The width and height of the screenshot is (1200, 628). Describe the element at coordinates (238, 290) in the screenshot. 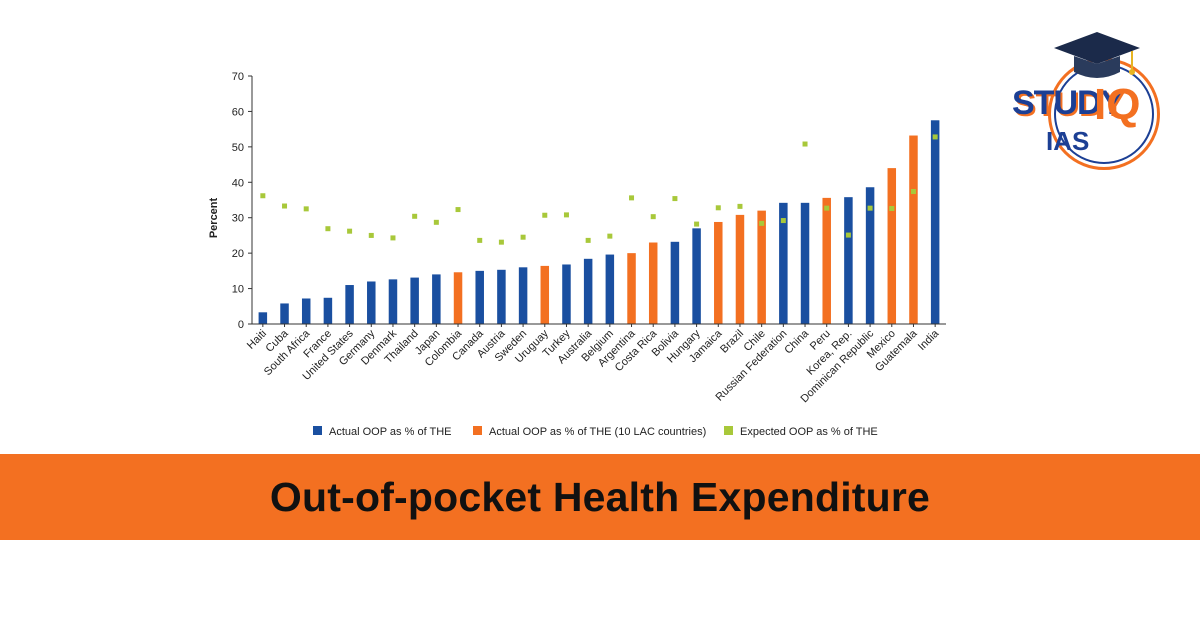

I see `y-tick-label: 10` at that location.